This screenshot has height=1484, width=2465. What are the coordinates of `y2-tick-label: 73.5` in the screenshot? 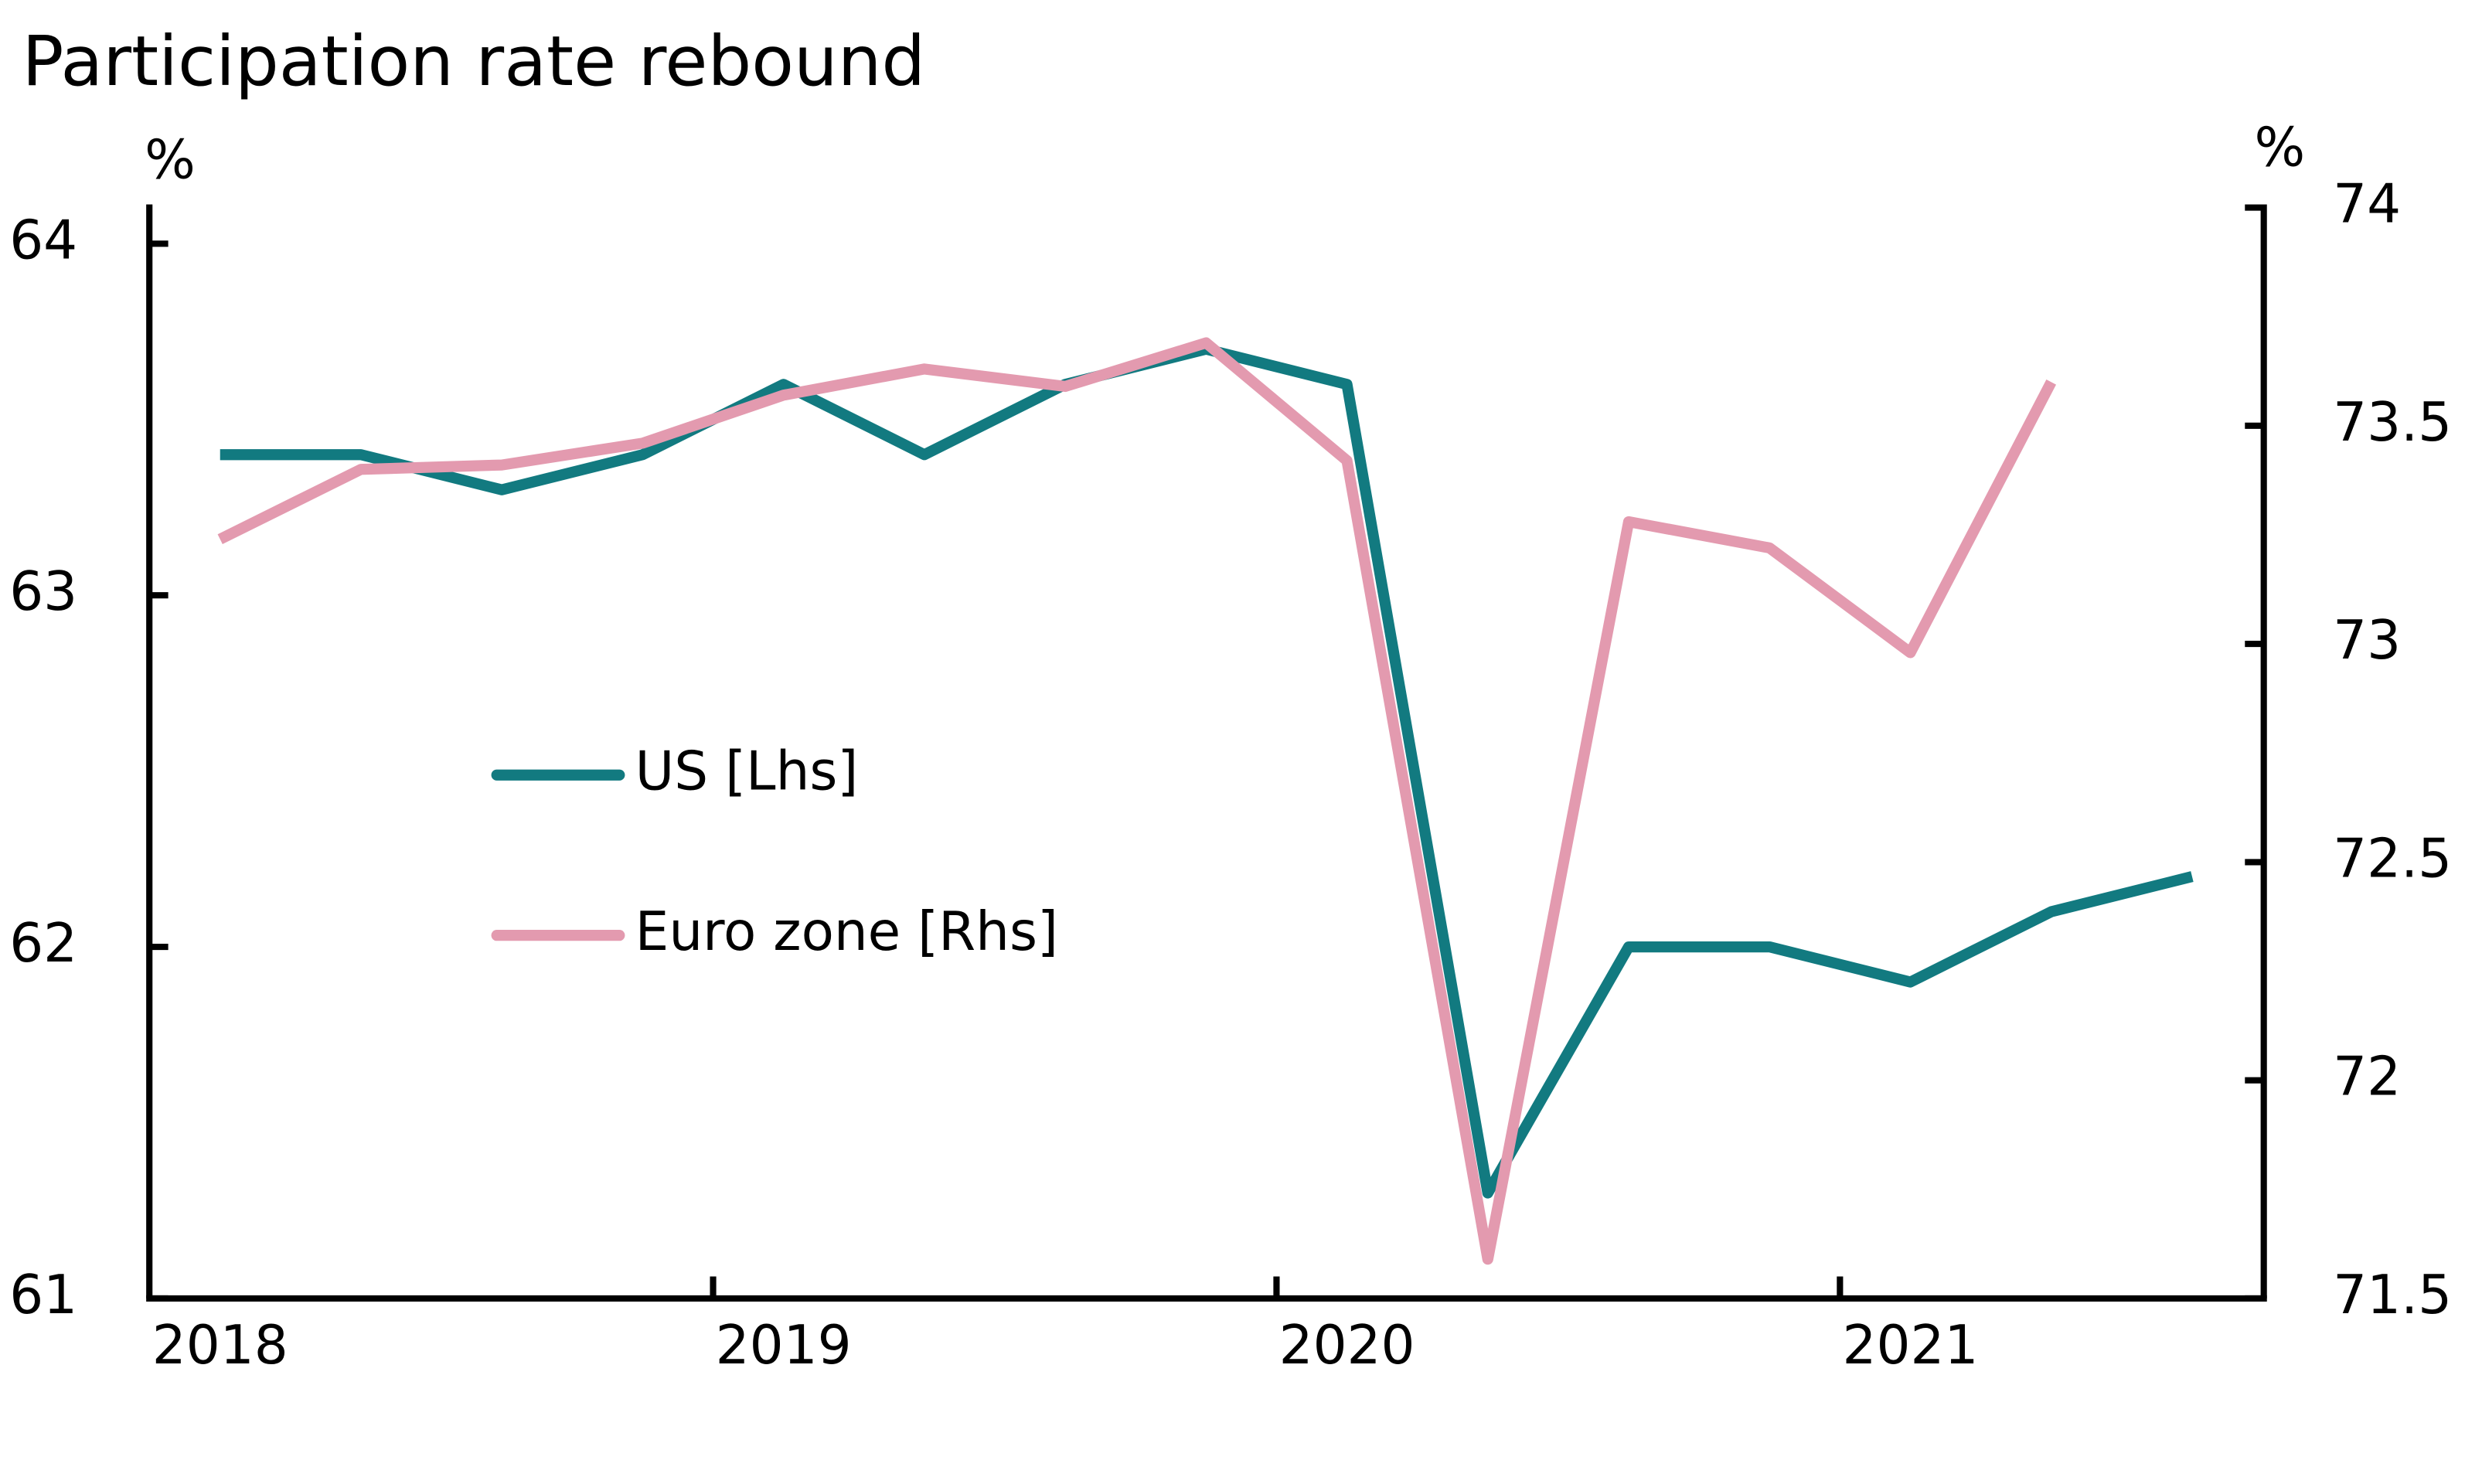 It's located at (2393, 423).